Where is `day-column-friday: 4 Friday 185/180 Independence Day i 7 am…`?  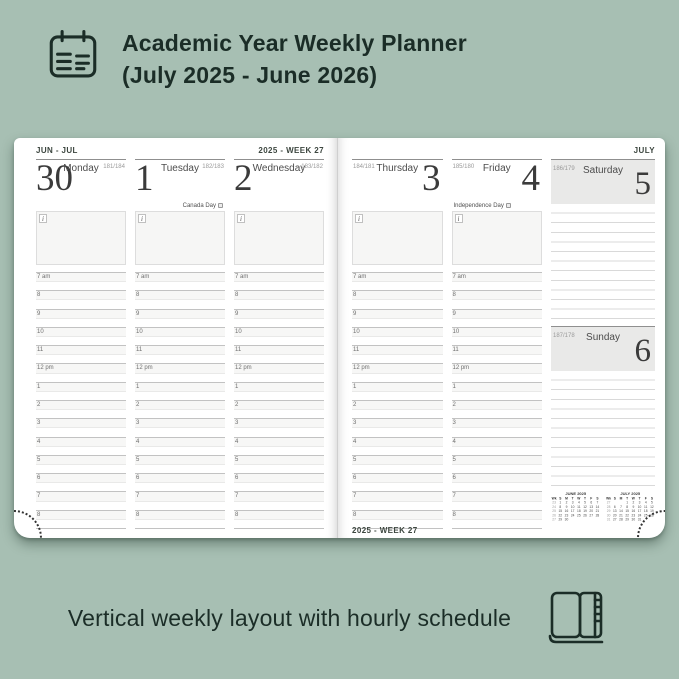 day-column-friday: 4 Friday 185/180 Independence Day i 7 am… is located at coordinates (496, 348).